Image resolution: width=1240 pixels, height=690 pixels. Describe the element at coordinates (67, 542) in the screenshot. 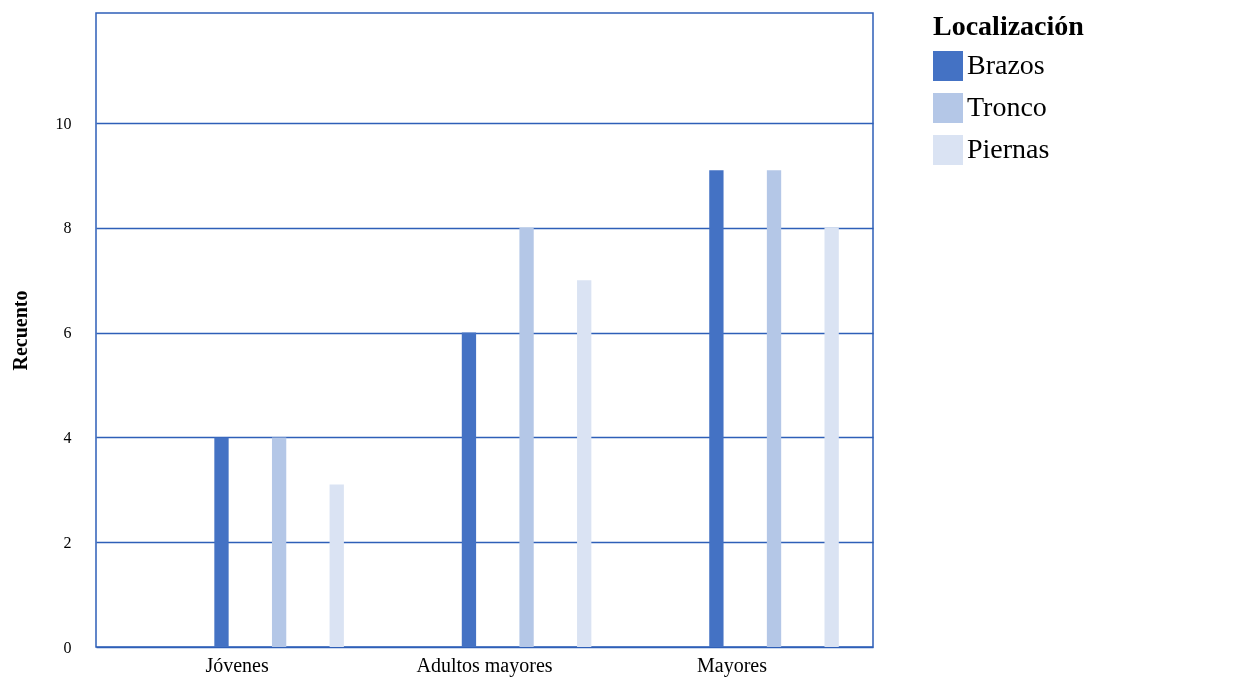

I see `y-tick-label: 2` at that location.